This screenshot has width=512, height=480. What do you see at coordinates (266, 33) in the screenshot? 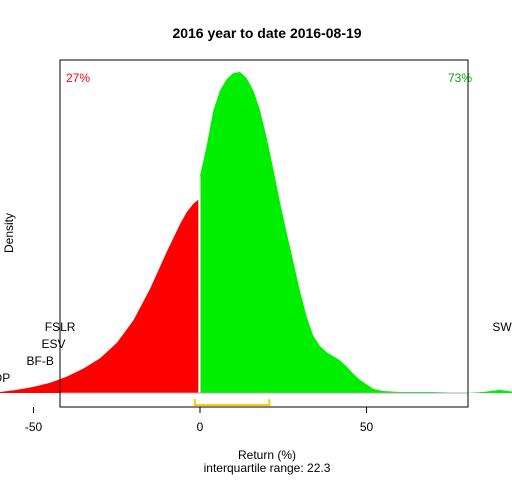
I see `chart-title: 2016 year to date 2016-08-19` at bounding box center [266, 33].